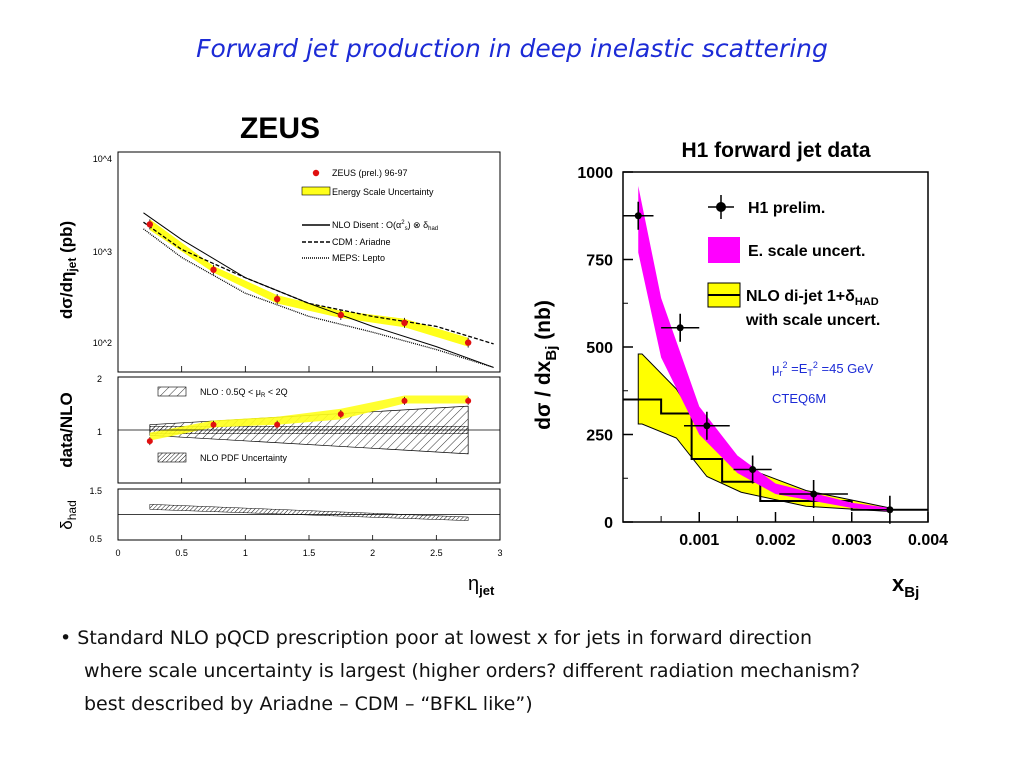 The width and height of the screenshot is (1024, 768). Describe the element at coordinates (102, 343) in the screenshot. I see `zeus-ytick-1e2: 10^2` at that location.